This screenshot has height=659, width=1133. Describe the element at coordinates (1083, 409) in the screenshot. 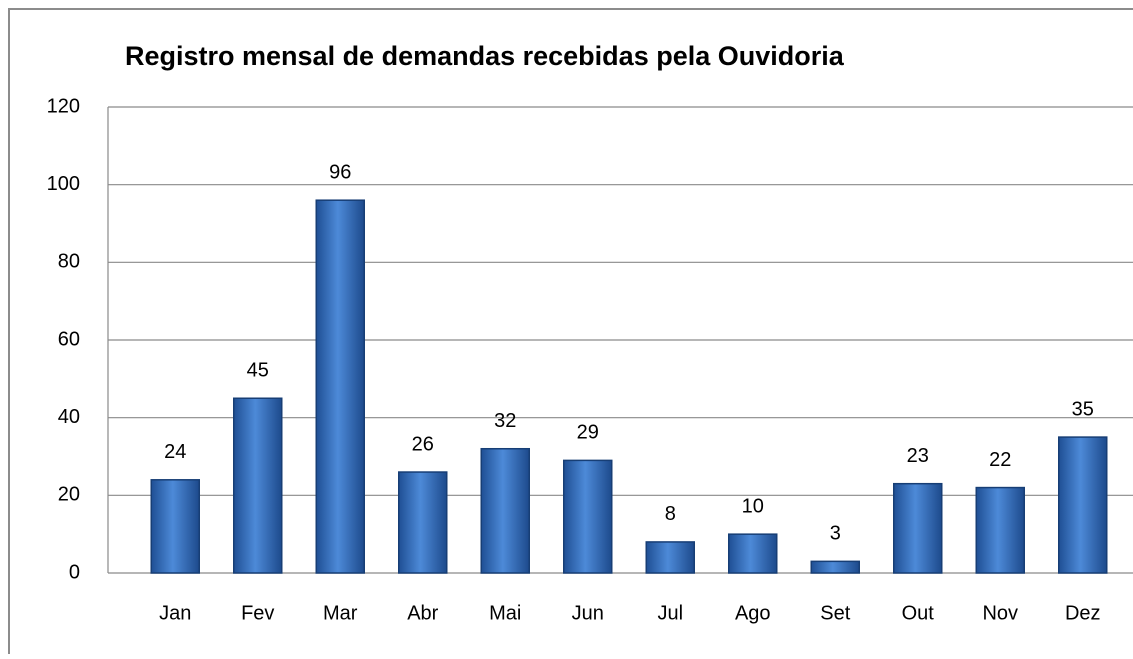

I see `data-label: 35` at that location.